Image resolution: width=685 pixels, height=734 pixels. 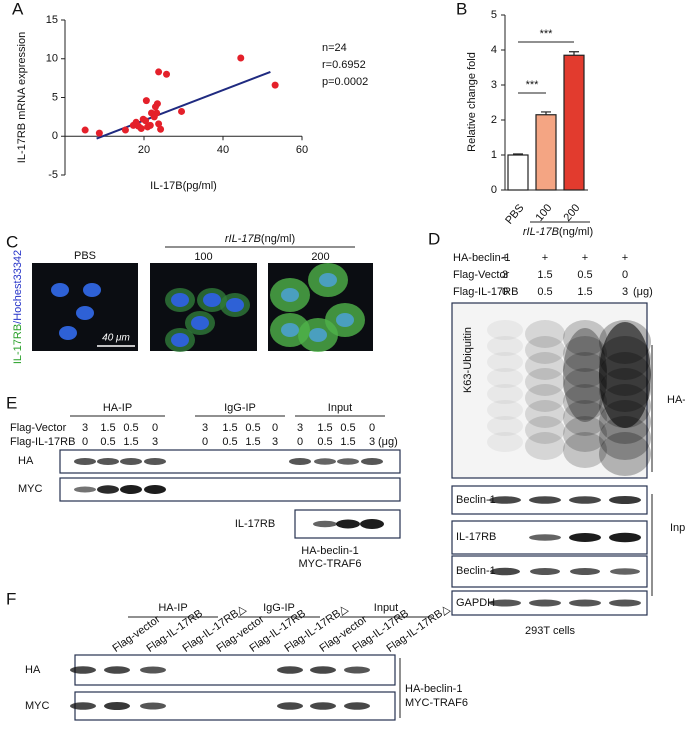 I want to click on row-label: Flag-Vector, so click(x=38, y=428).